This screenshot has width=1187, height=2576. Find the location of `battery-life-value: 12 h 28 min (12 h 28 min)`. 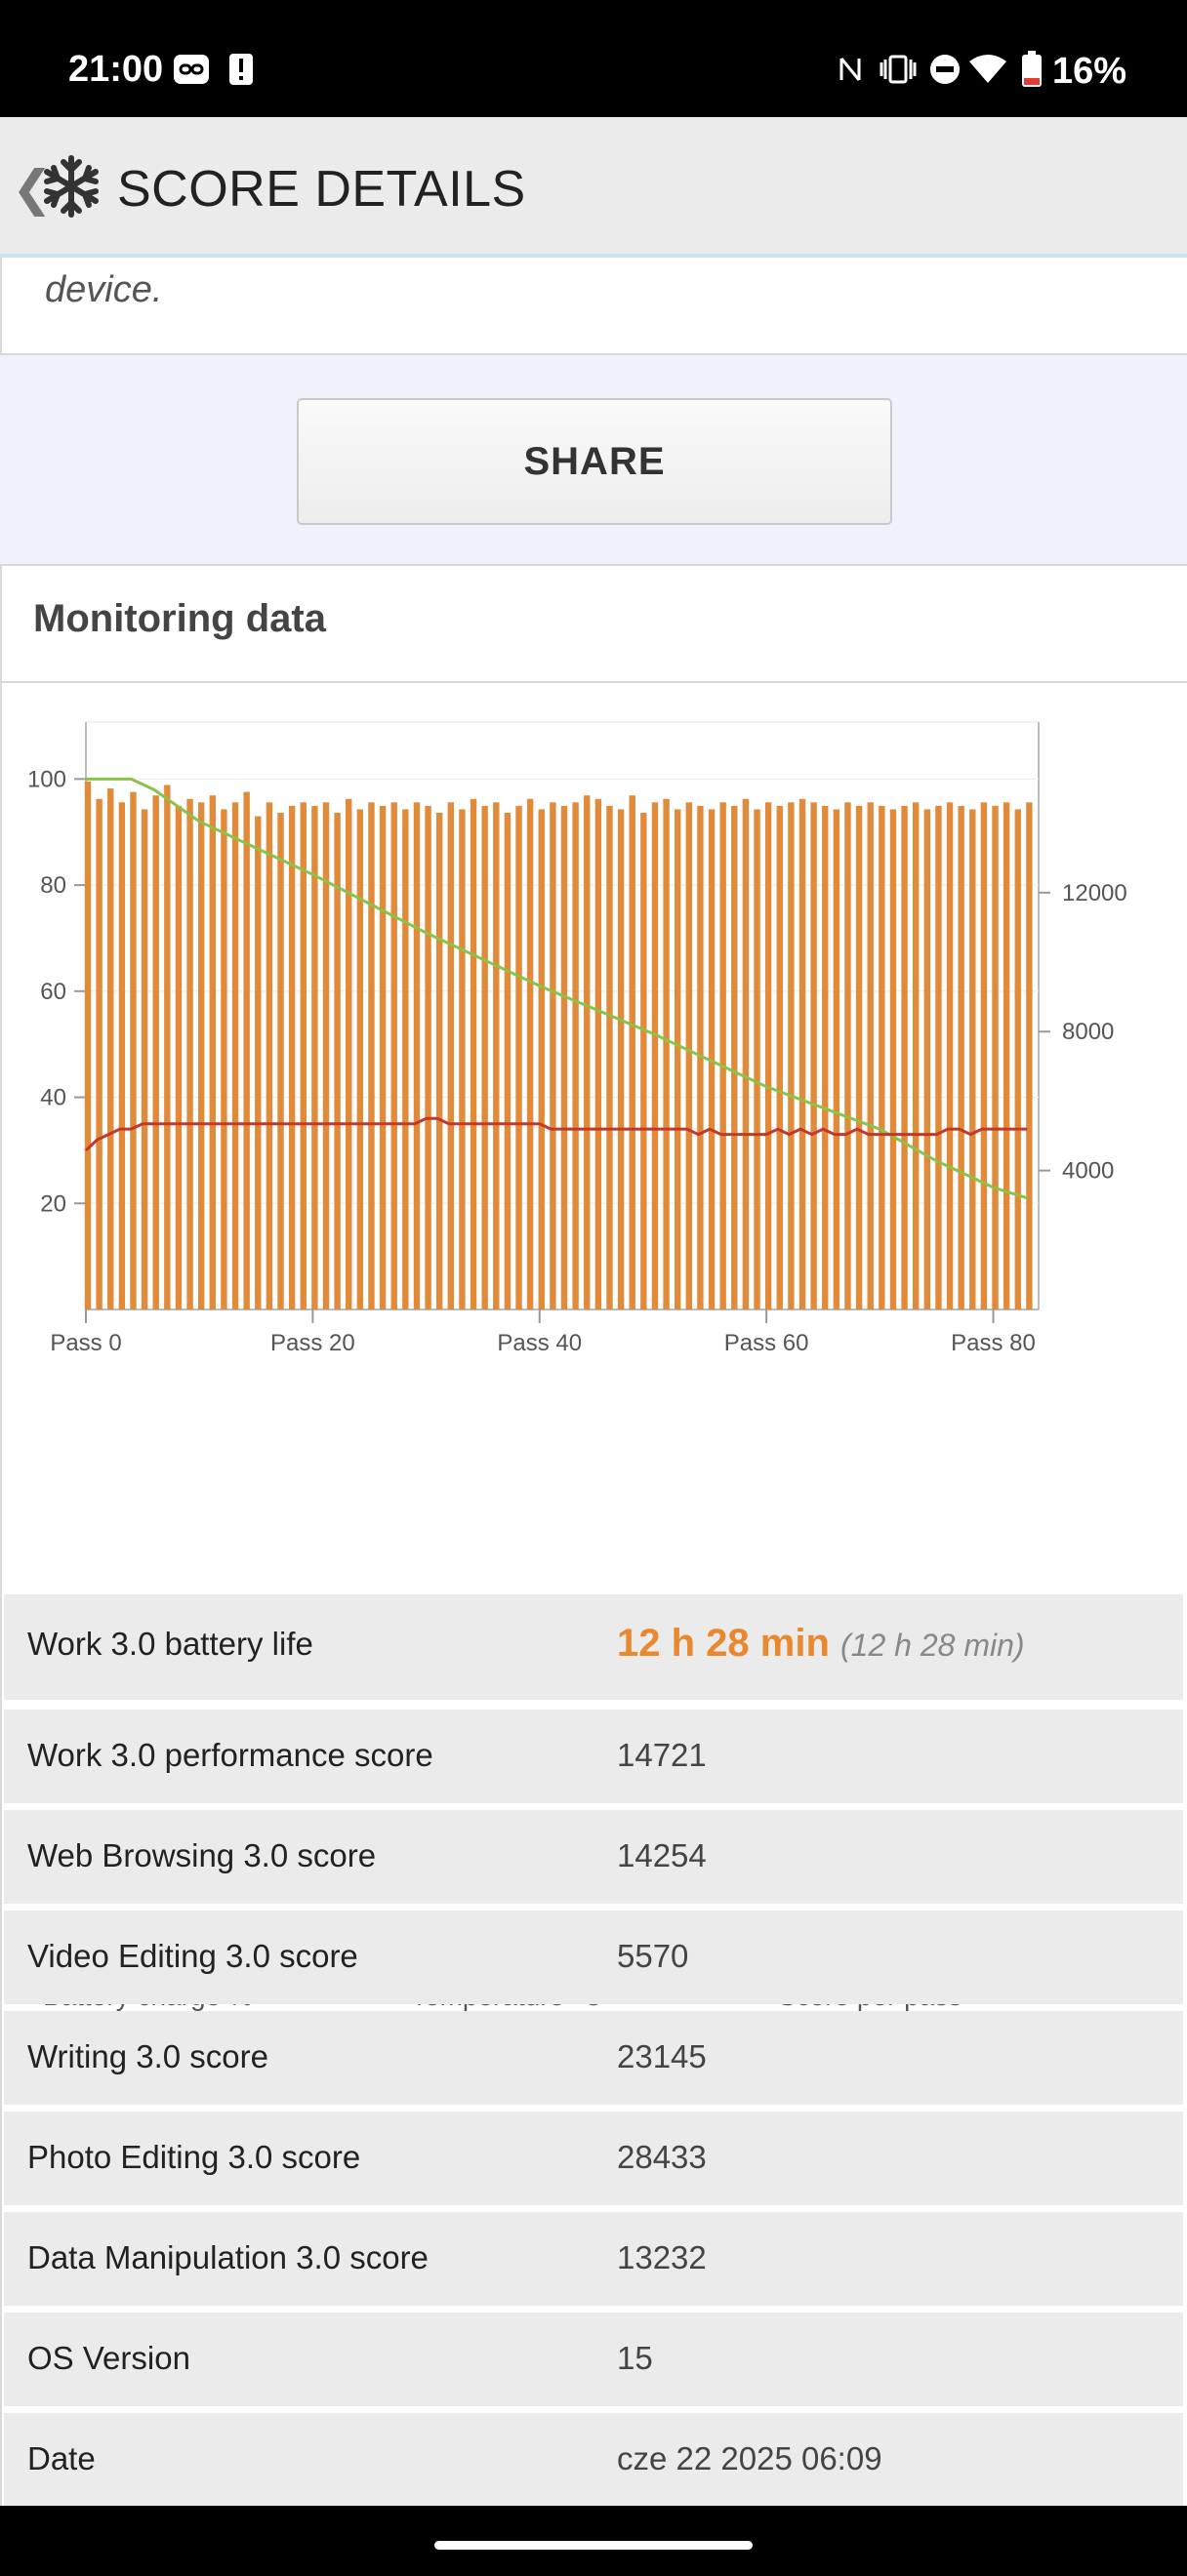

battery-life-value: 12 h 28 min (12 h 28 min) is located at coordinates (821, 1644).